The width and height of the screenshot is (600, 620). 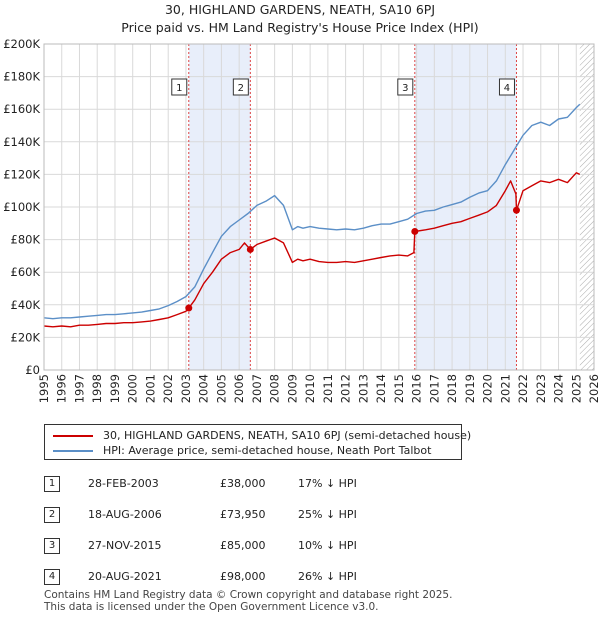 What do you see at coordinates (452, 388) in the screenshot?
I see `x-tick-label: 2018` at bounding box center [452, 388].